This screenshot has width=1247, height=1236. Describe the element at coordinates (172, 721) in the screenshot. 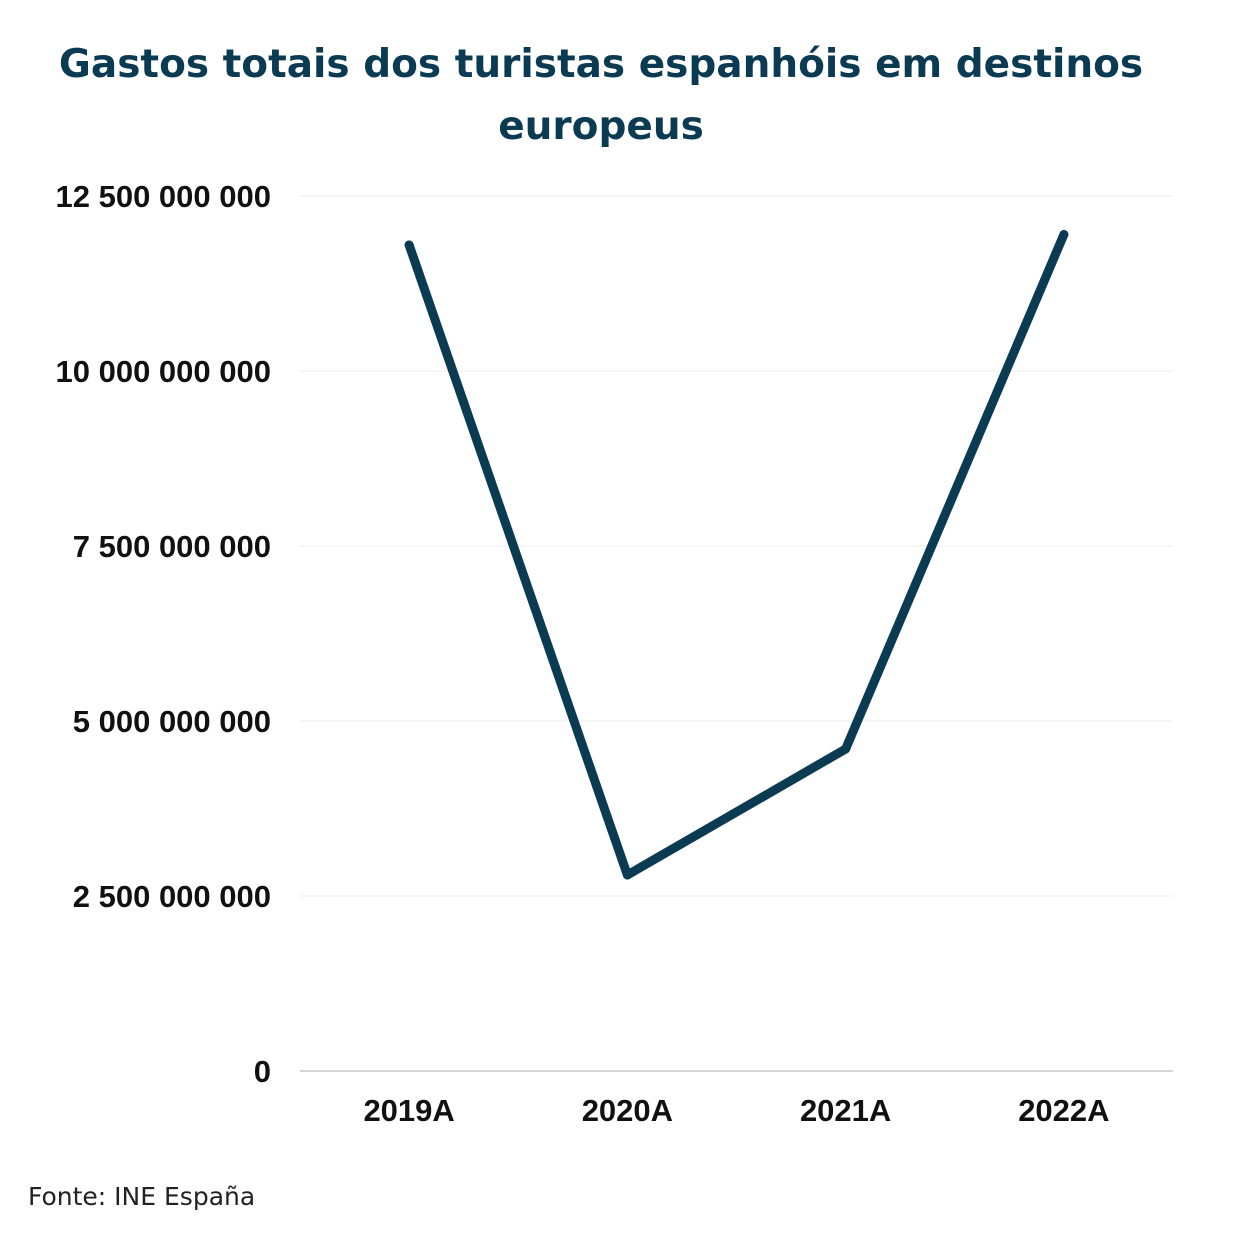

I see `y-tick-label: 5 000 000 000` at that location.